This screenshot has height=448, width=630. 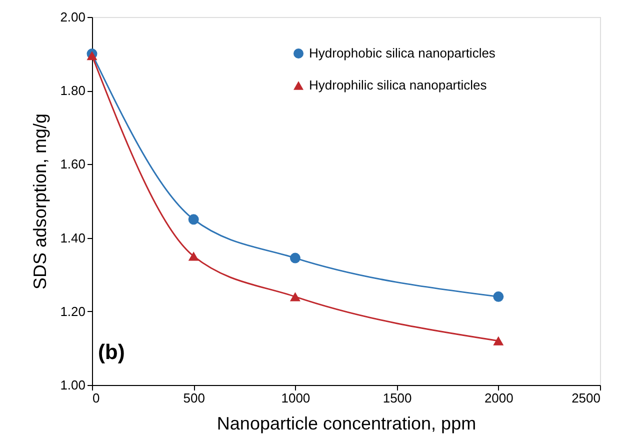 What do you see at coordinates (73, 311) in the screenshot?
I see `y-tick-label: 1.20` at bounding box center [73, 311].